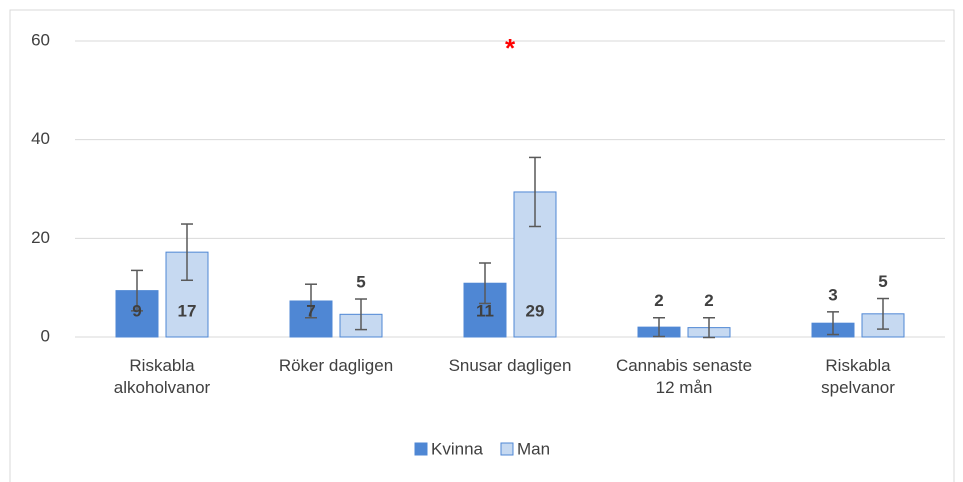  Describe the element at coordinates (162, 376) in the screenshot. I see `x-tick-label: Riskabla alkoholvanor` at that location.